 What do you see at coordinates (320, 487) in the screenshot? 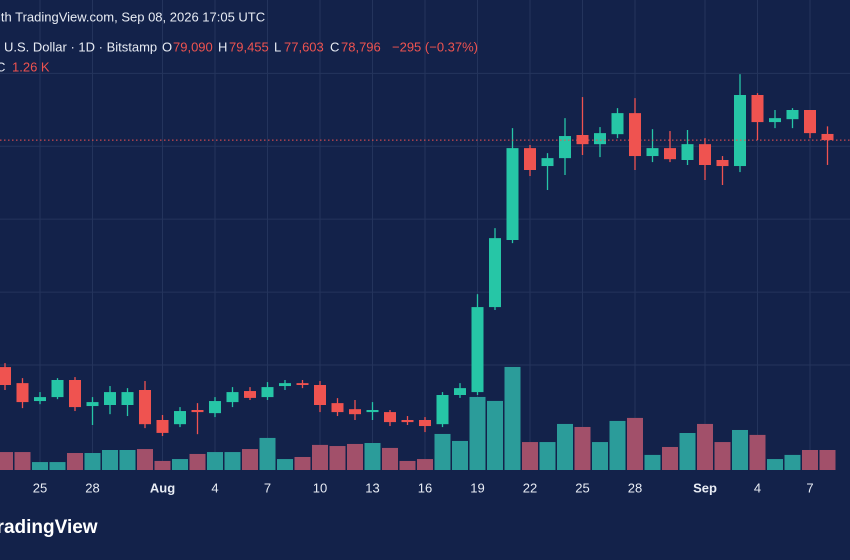
I see `x-tick-label: 10` at bounding box center [320, 487].